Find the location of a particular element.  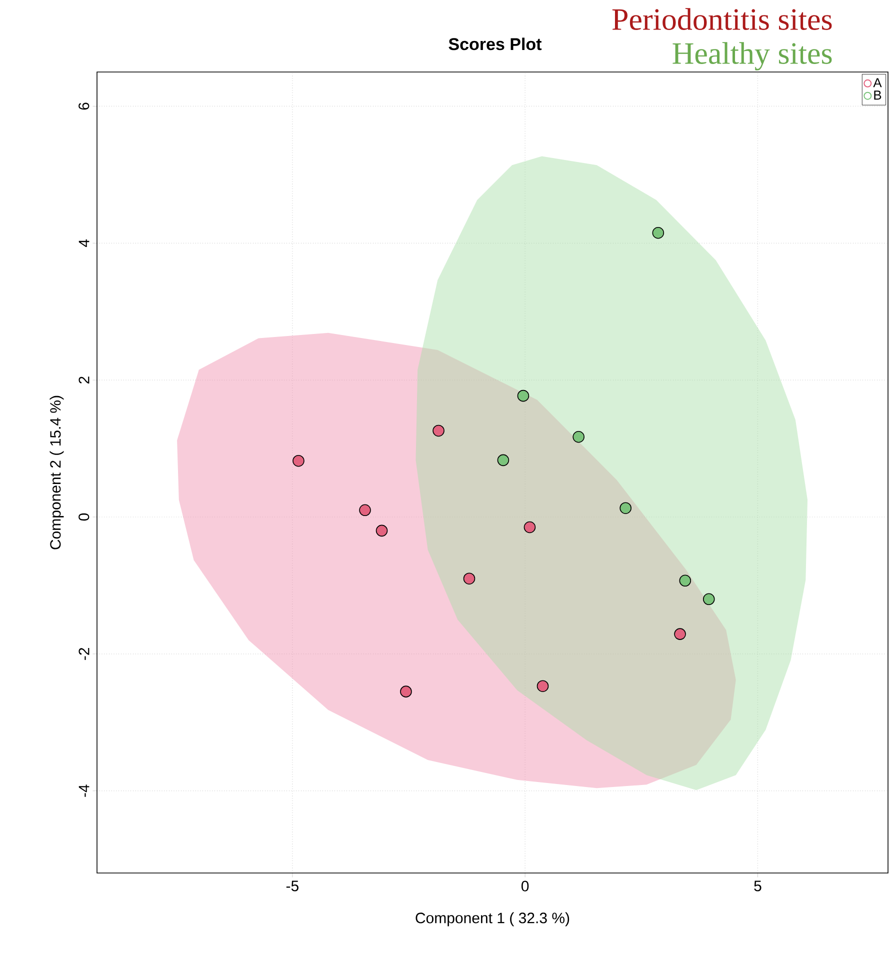

y-tick-label: 4 is located at coordinates (84, 243).